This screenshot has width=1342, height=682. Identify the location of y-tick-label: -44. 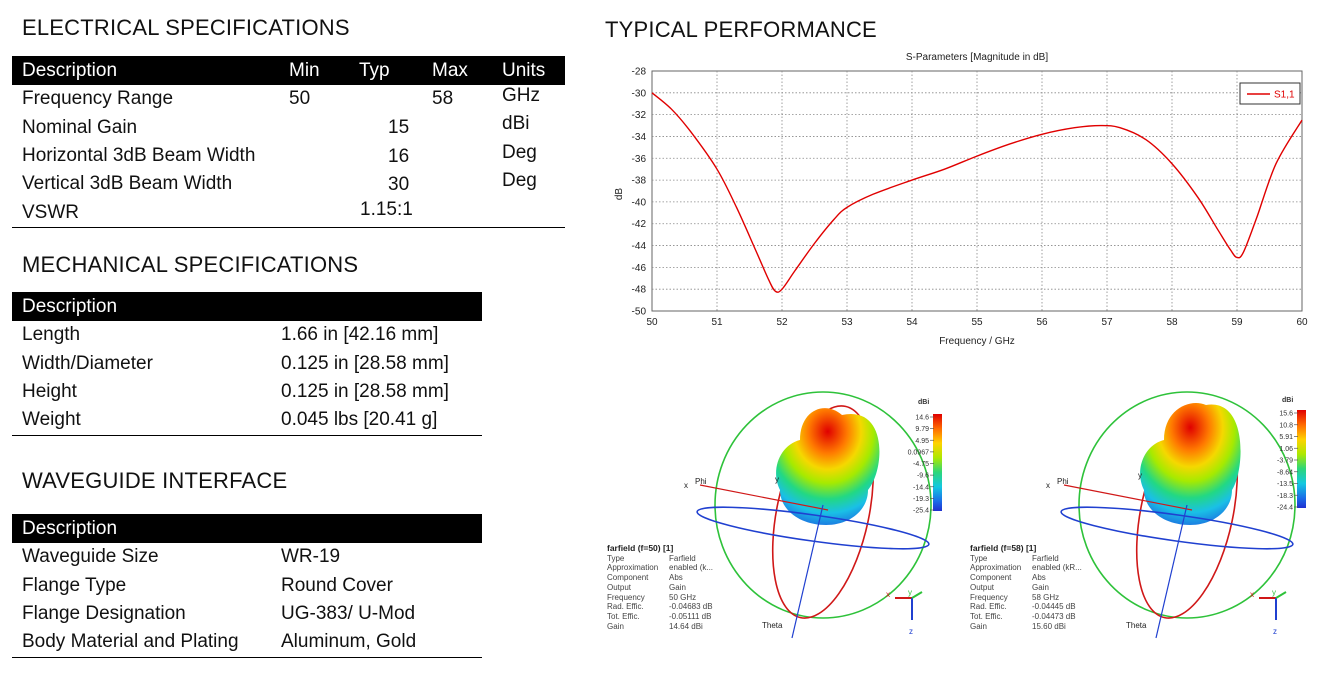
(639, 246).